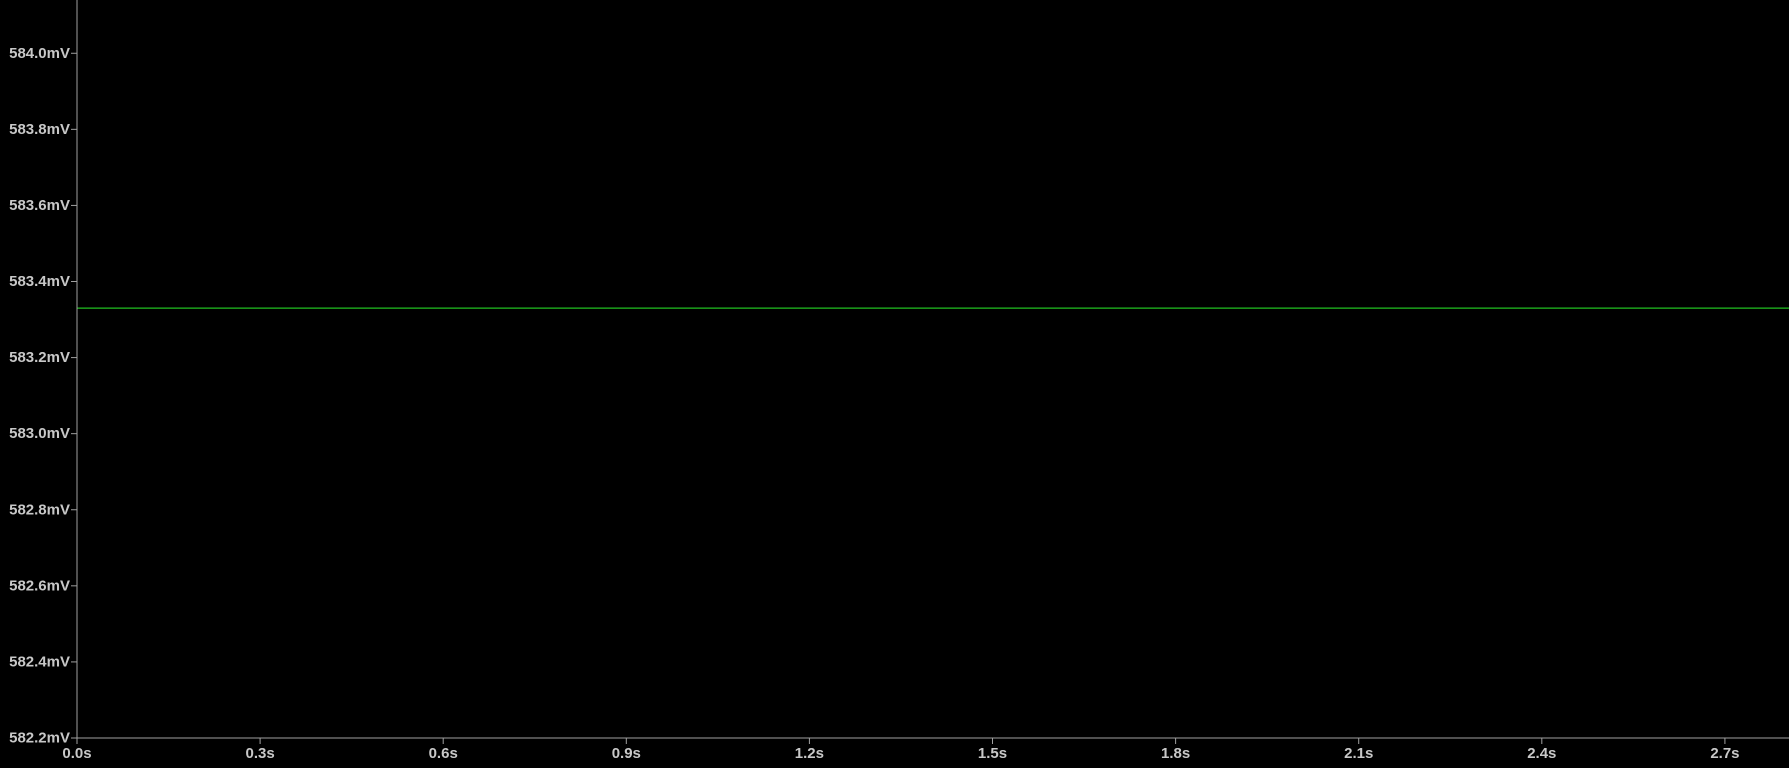  I want to click on x-tick-label: 0.6s, so click(443, 753).